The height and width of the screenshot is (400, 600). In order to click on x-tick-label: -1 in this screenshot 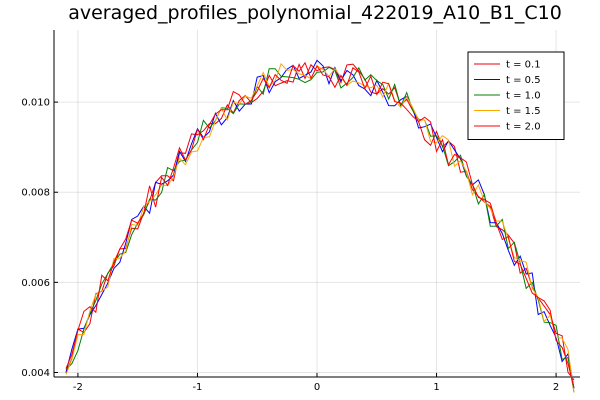, I will do `click(197, 387)`.